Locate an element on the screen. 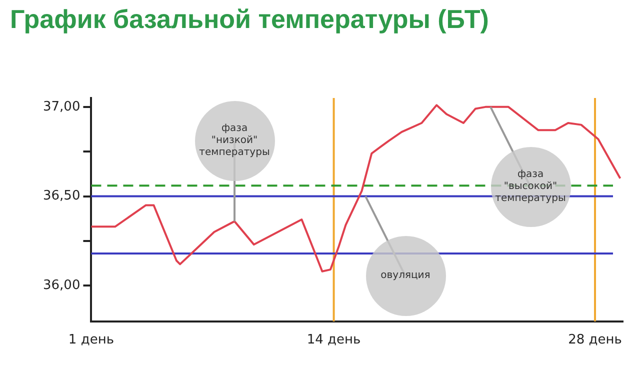 The height and width of the screenshot is (365, 635). x-tick-label: 14 день is located at coordinates (333, 340).